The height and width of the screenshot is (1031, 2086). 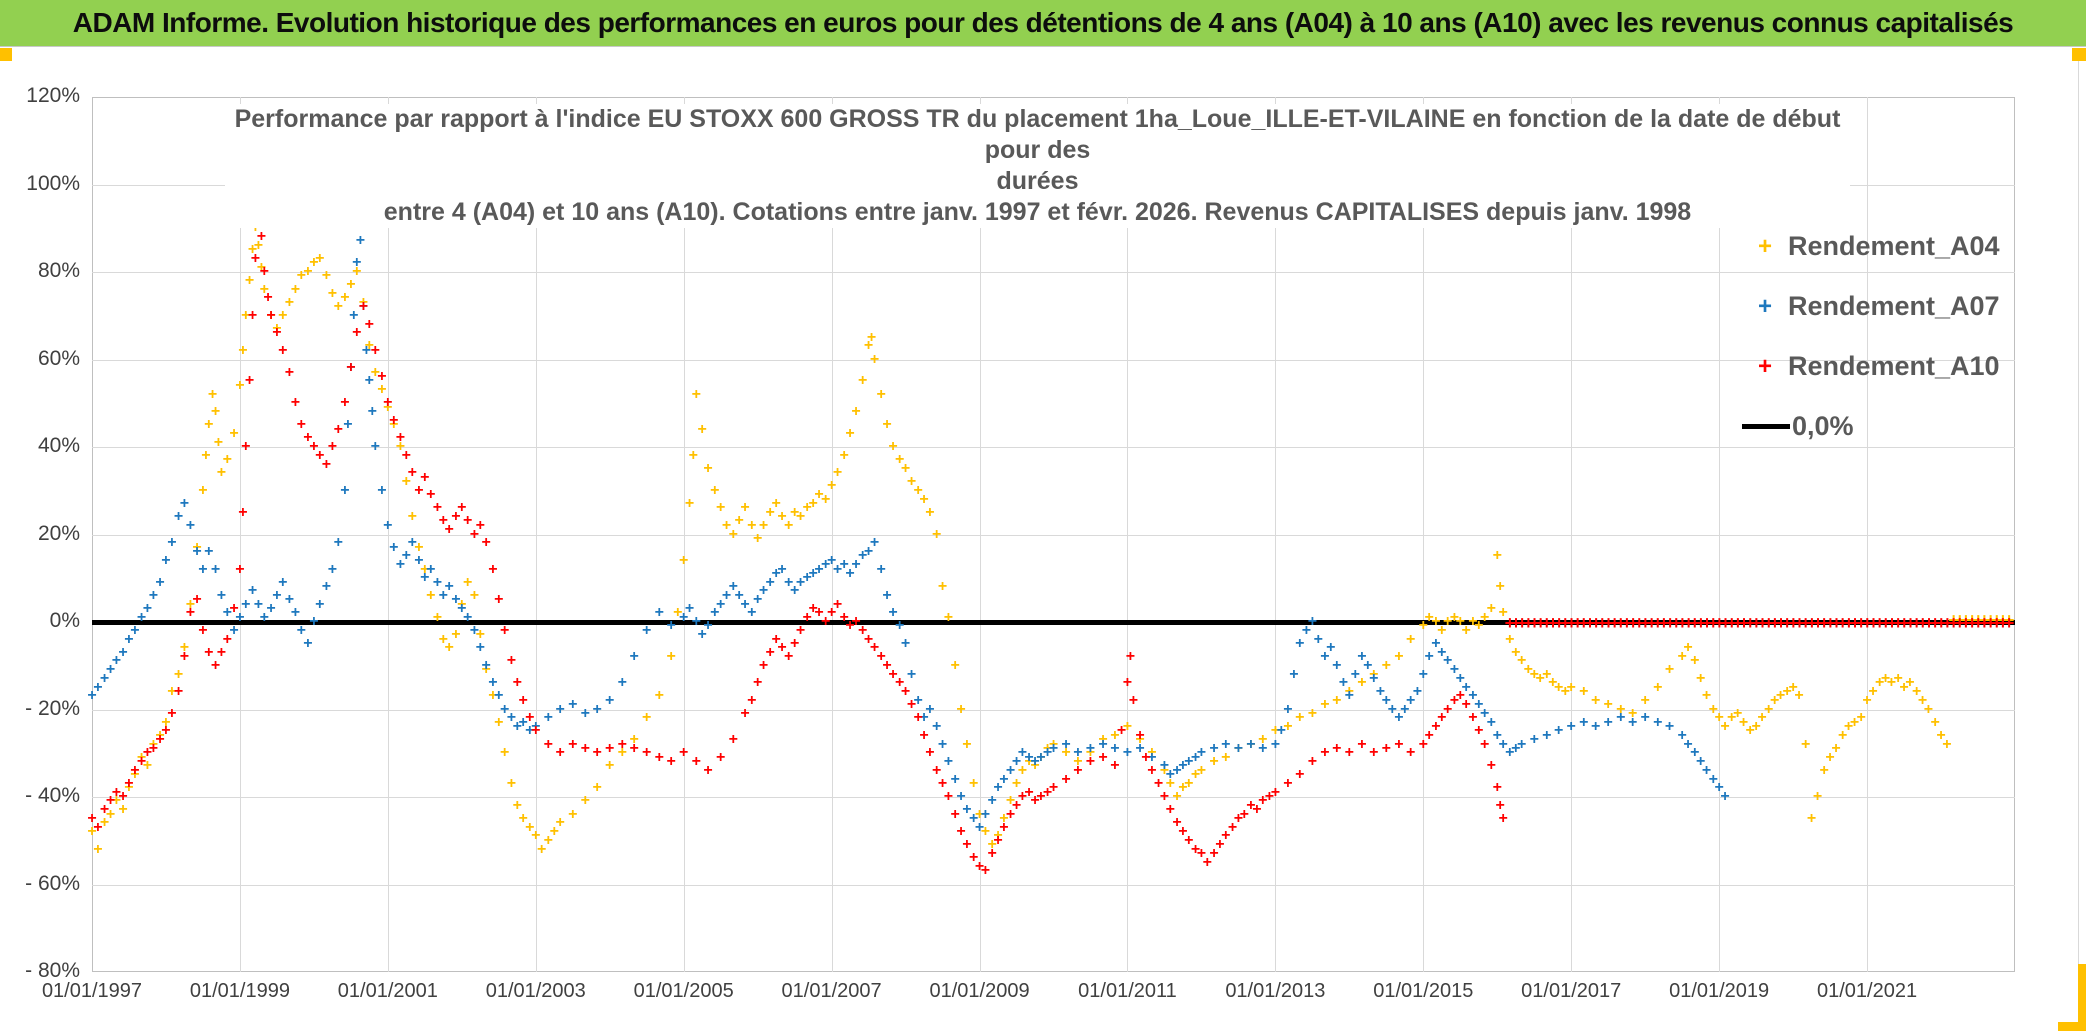 What do you see at coordinates (53, 183) in the screenshot?
I see `y-tick-label: 100%` at bounding box center [53, 183].